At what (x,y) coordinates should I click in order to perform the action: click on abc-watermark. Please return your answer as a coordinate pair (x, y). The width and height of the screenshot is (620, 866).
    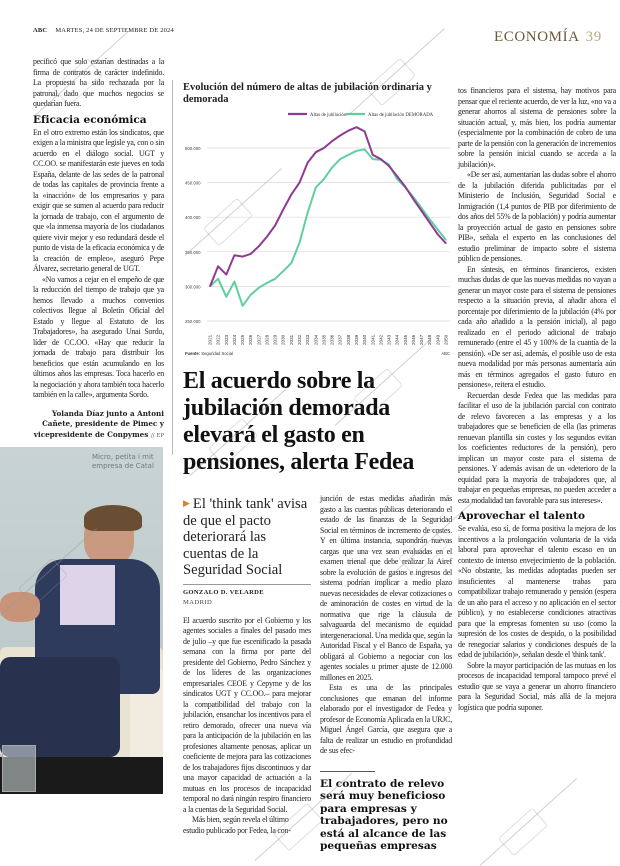
    Looking at the image, I should click on (523, 832).